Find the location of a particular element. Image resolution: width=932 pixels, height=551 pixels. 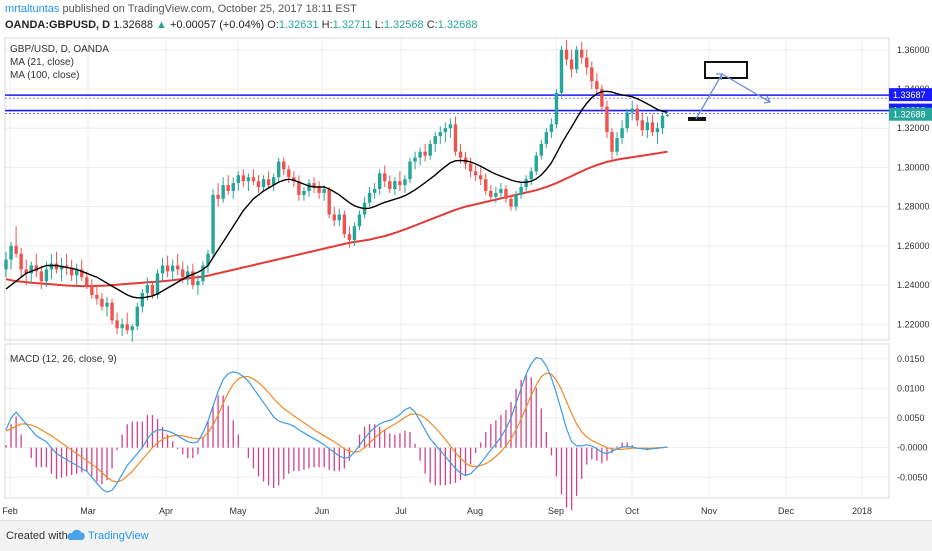

tradingview-cloud-icon is located at coordinates (76, 534).